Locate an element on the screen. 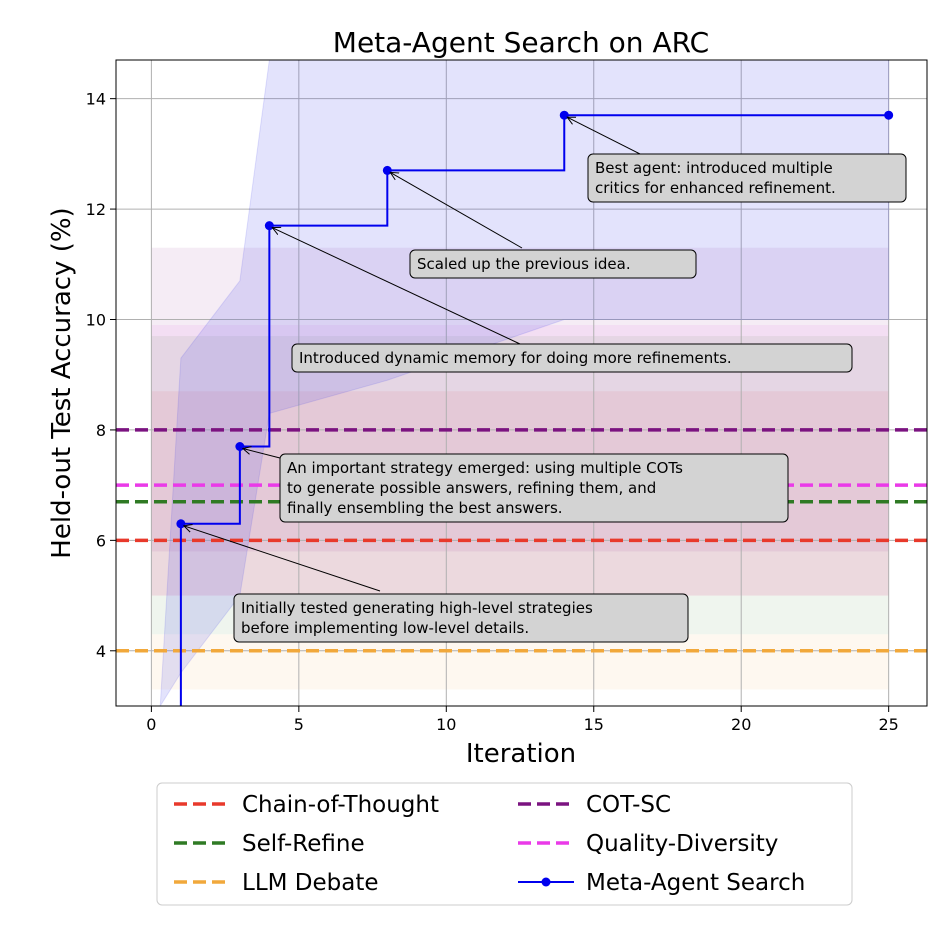 Image resolution: width=948 pixels, height=928 pixels. y-tick-label: 14 is located at coordinates (96, 99).